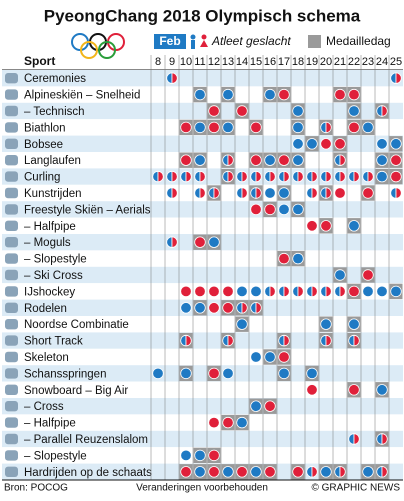 The height and width of the screenshot is (501, 404). Describe the element at coordinates (228, 62) in the screenshot. I see `day-label: 13` at that location.